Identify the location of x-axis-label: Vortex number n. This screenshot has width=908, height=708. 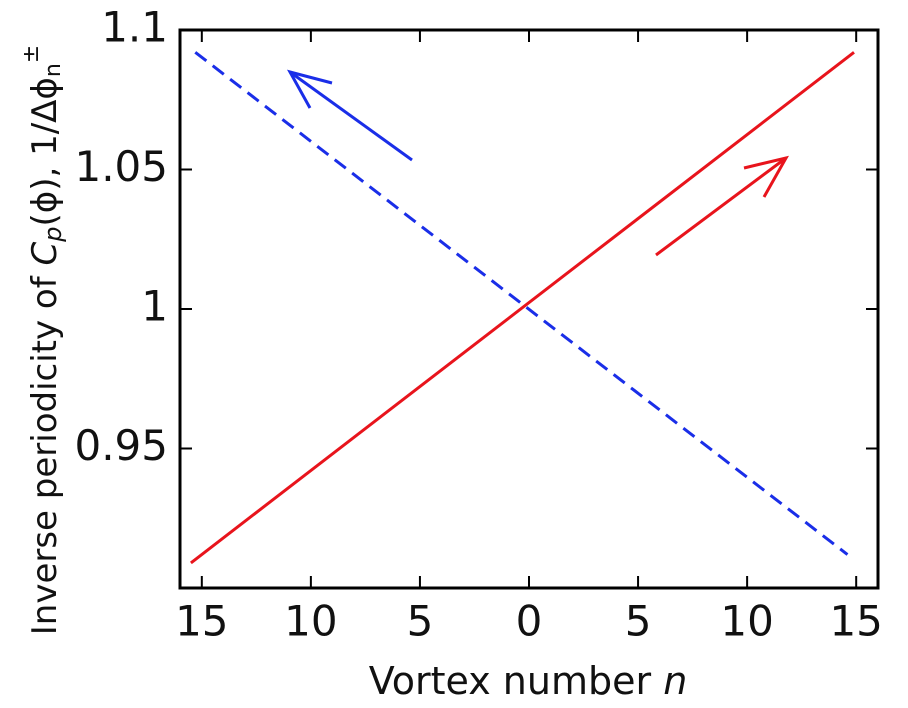
(528, 681).